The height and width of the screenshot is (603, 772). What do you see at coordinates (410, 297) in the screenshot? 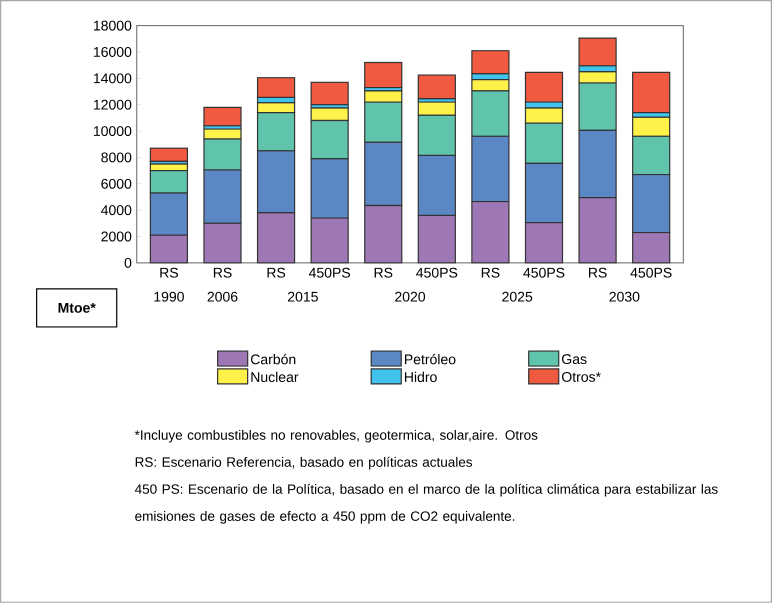
I see `text: 2020` at bounding box center [410, 297].